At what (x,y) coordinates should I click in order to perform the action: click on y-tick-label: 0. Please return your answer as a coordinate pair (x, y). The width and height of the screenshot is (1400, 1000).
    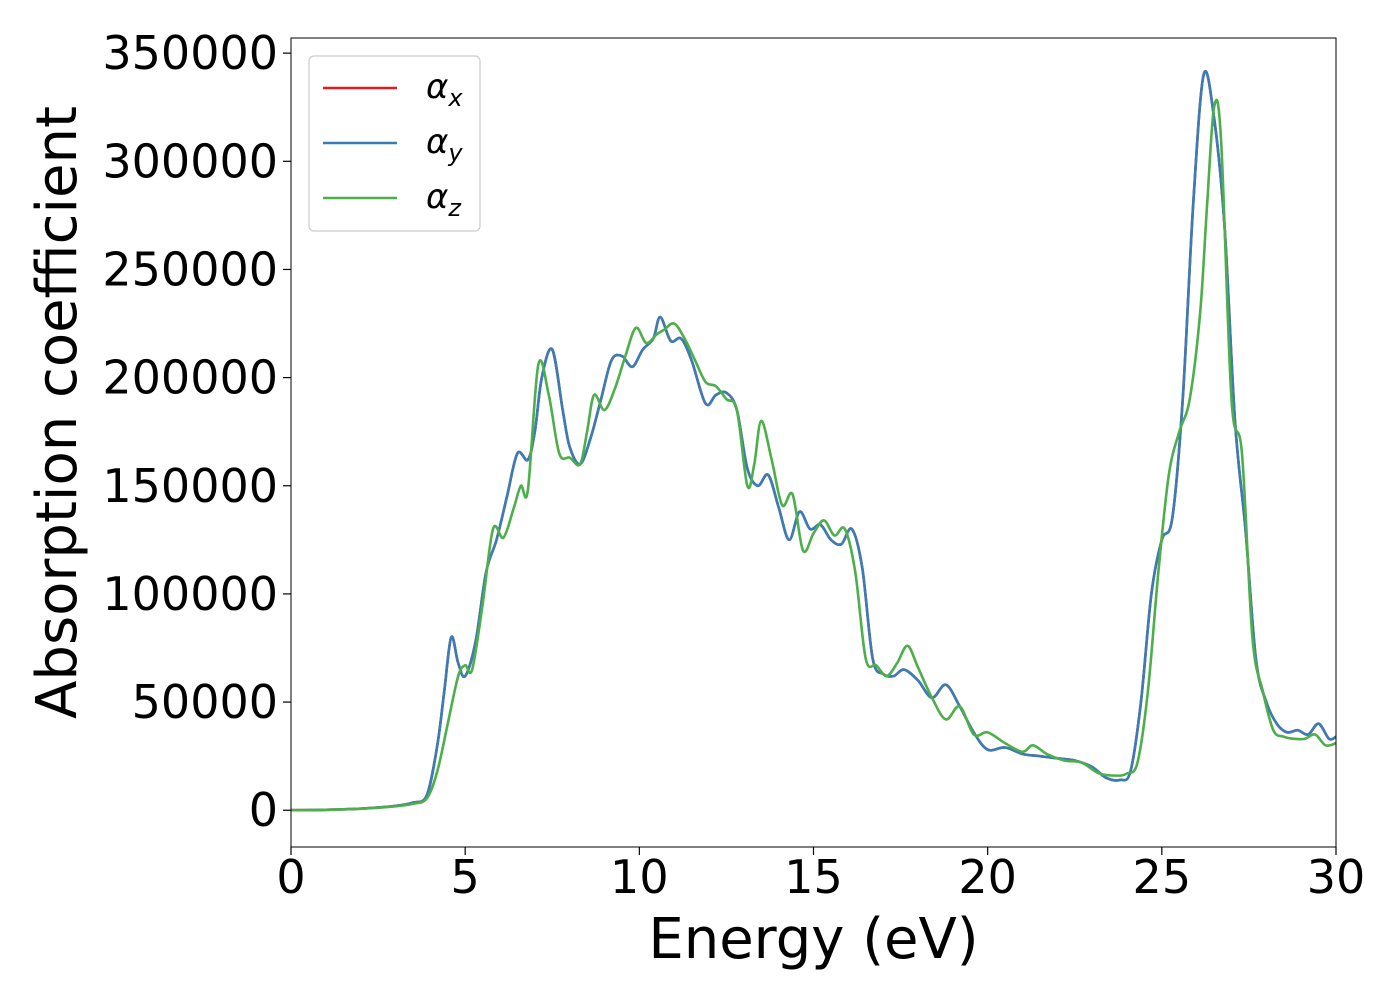
    Looking at the image, I should click on (263, 810).